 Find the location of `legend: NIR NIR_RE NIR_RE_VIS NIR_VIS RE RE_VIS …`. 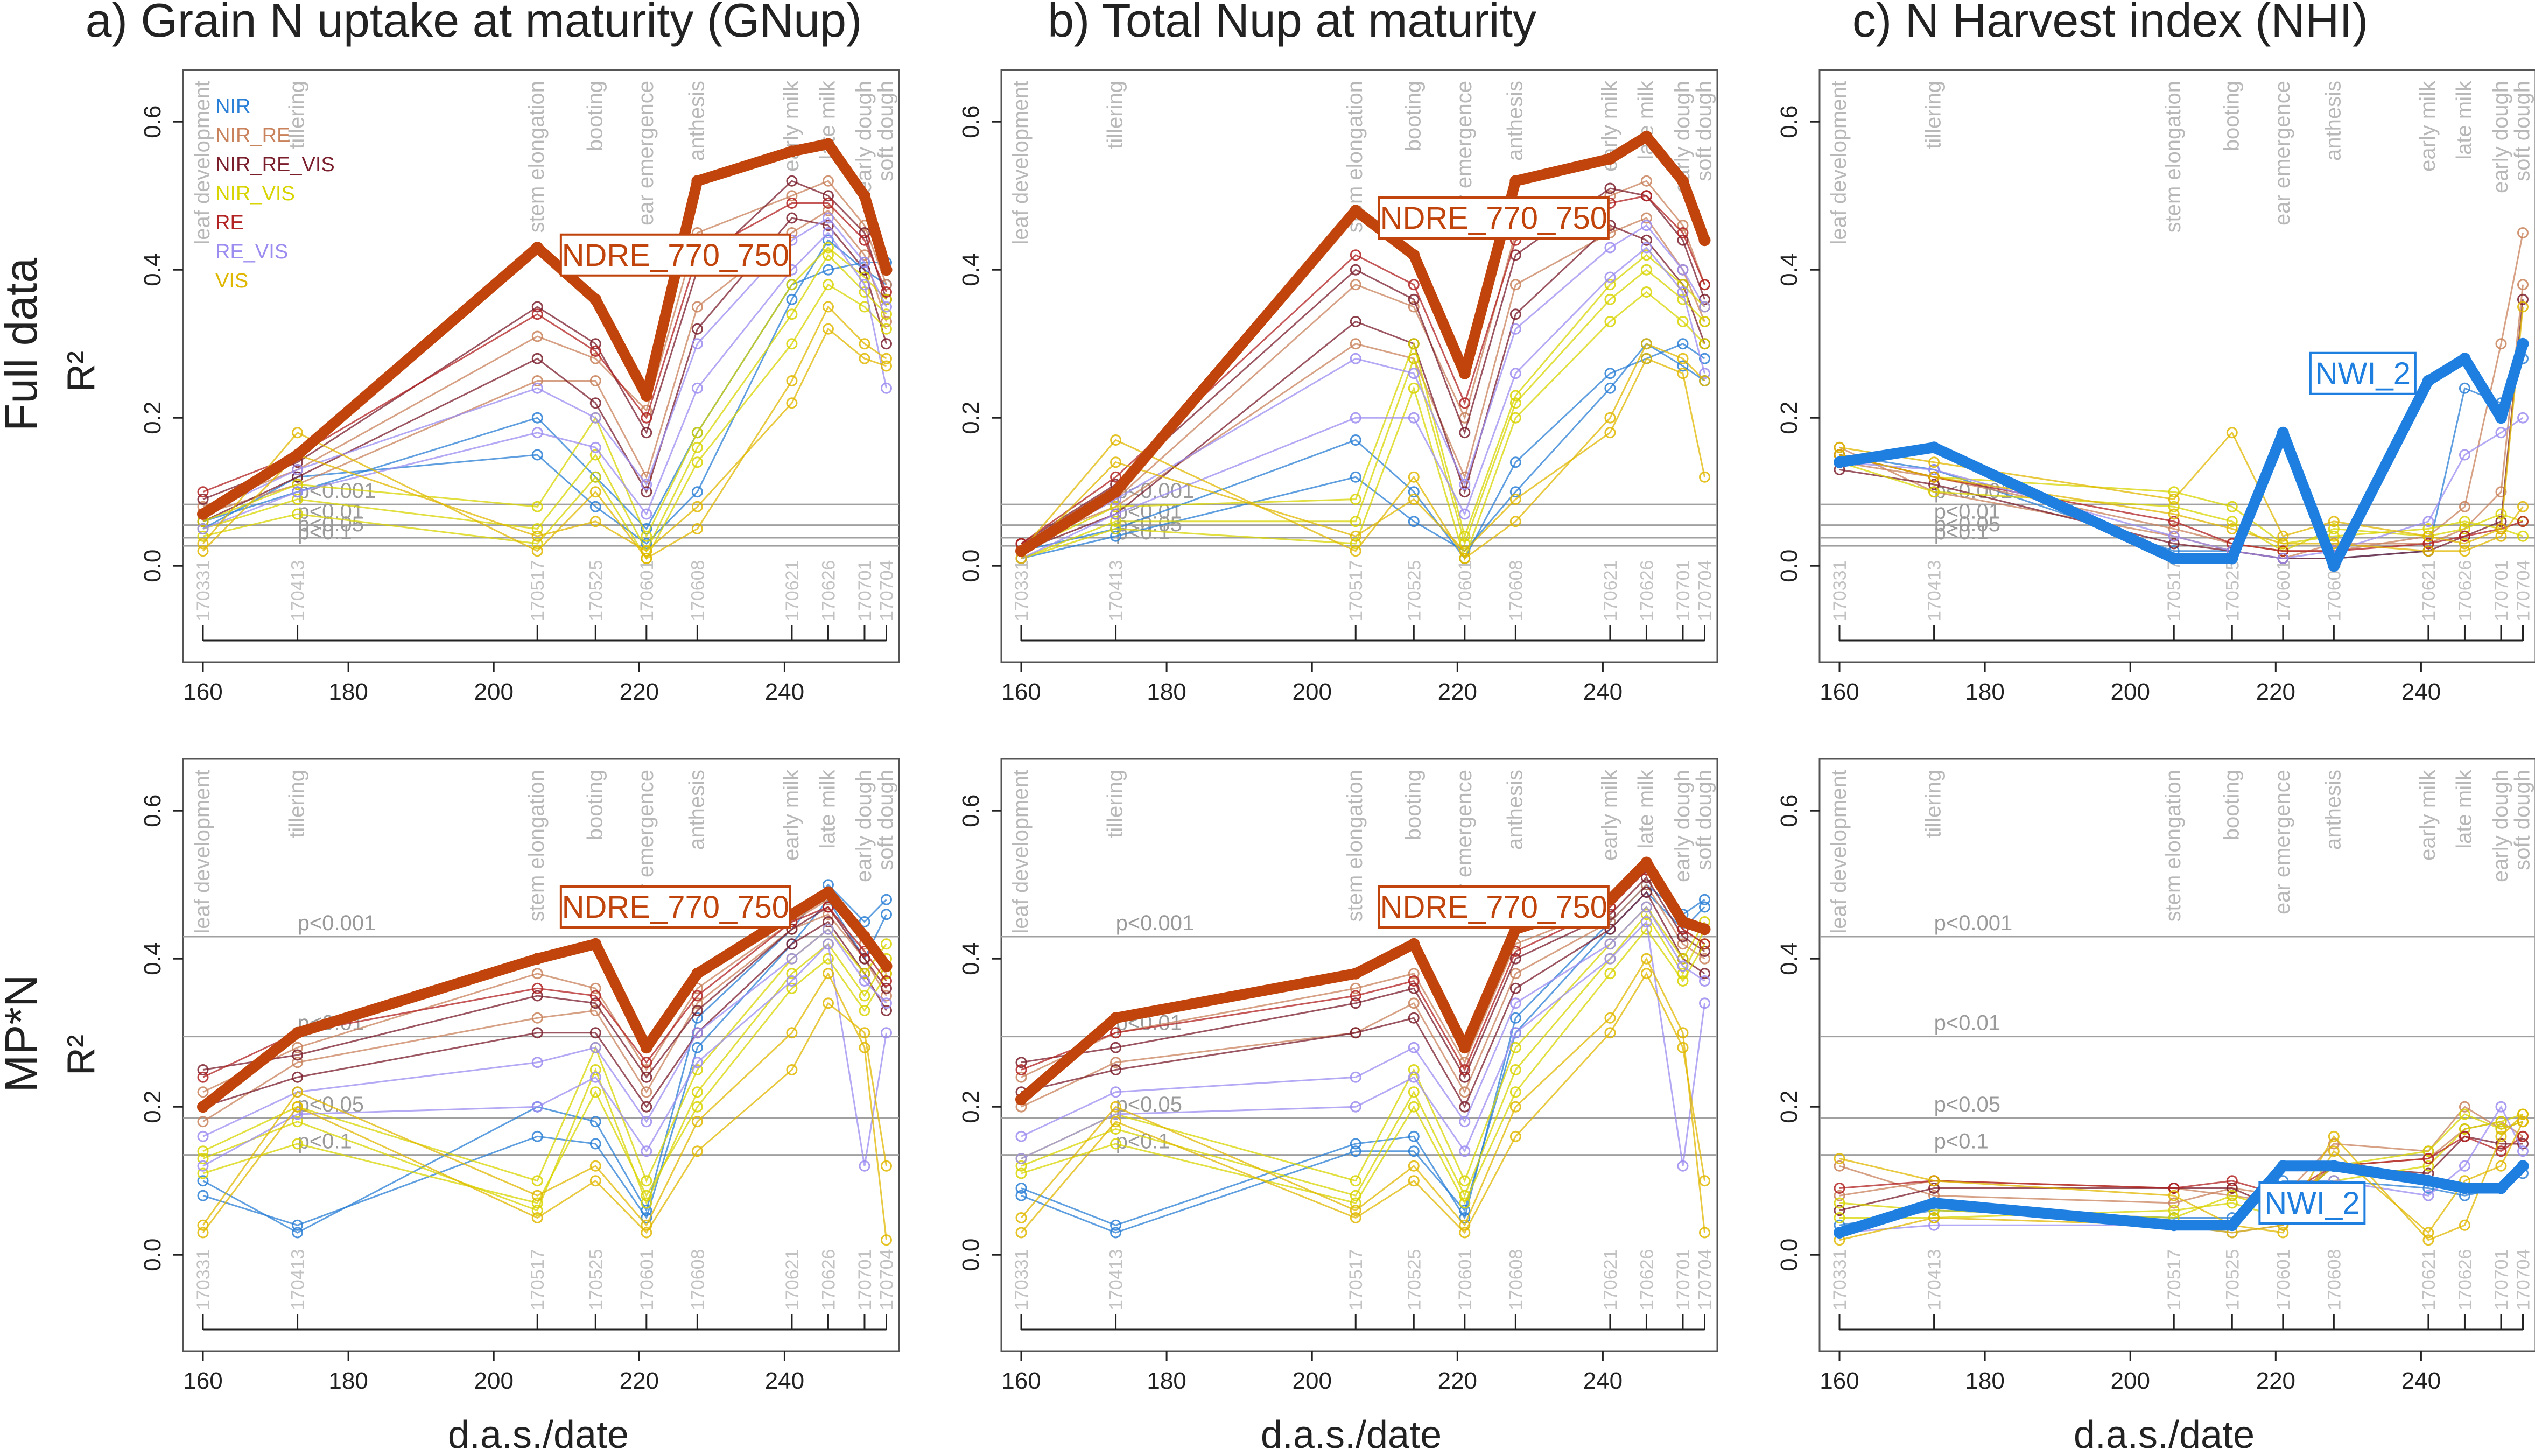

legend: NIR NIR_RE NIR_RE_VIS NIR_VIS RE RE_VIS … is located at coordinates (275, 194).